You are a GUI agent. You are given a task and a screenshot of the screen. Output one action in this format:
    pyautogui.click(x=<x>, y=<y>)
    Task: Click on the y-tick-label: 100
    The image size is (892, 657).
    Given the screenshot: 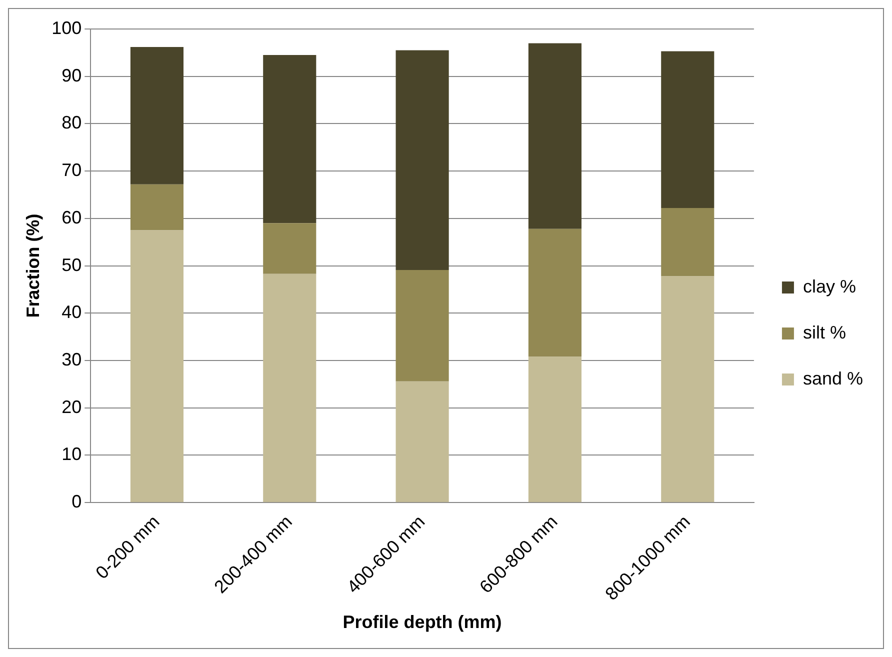 What is the action you would take?
    pyautogui.click(x=67, y=28)
    